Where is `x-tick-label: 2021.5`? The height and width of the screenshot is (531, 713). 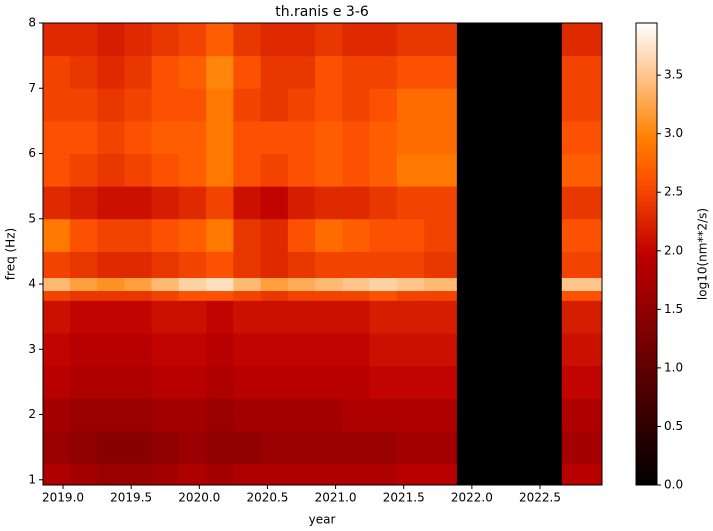 x-tick-label: 2021.5 is located at coordinates (404, 498).